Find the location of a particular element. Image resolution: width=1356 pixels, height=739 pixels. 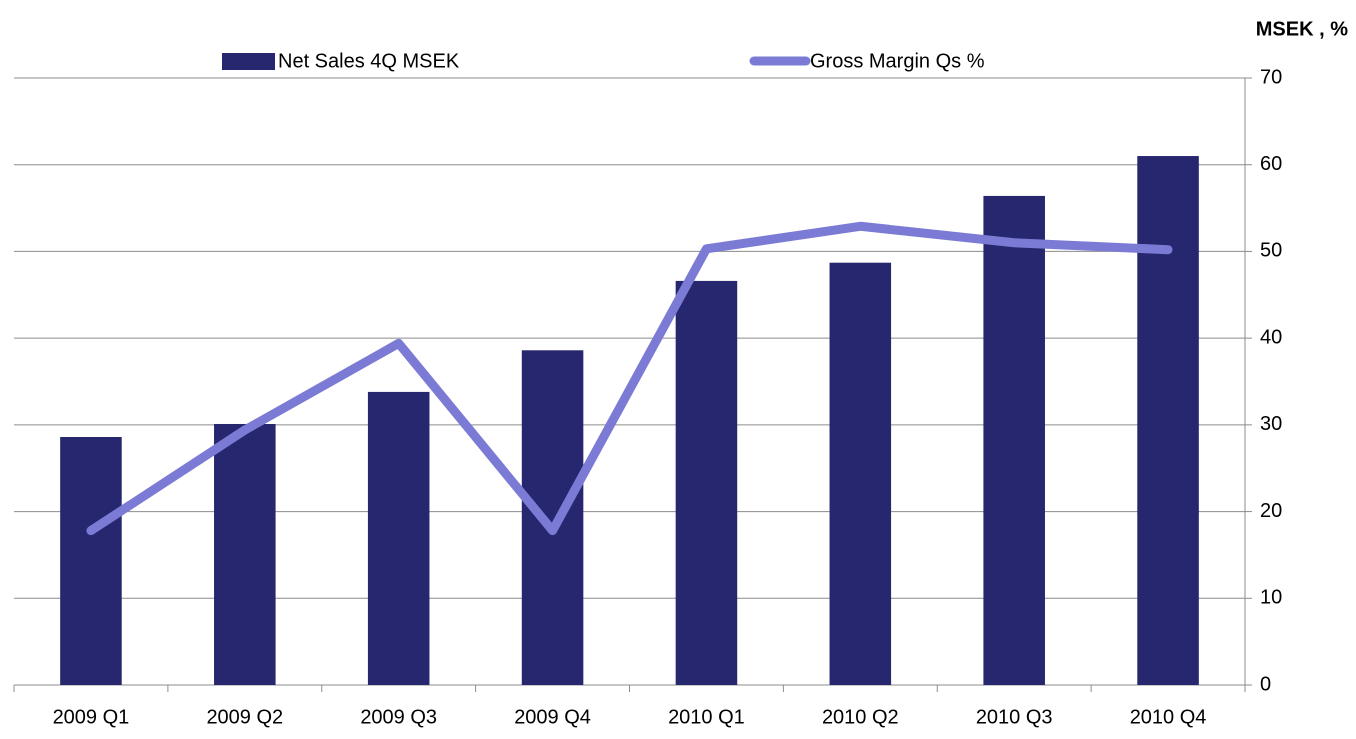

y-tick-label: 10 is located at coordinates (1271, 598).